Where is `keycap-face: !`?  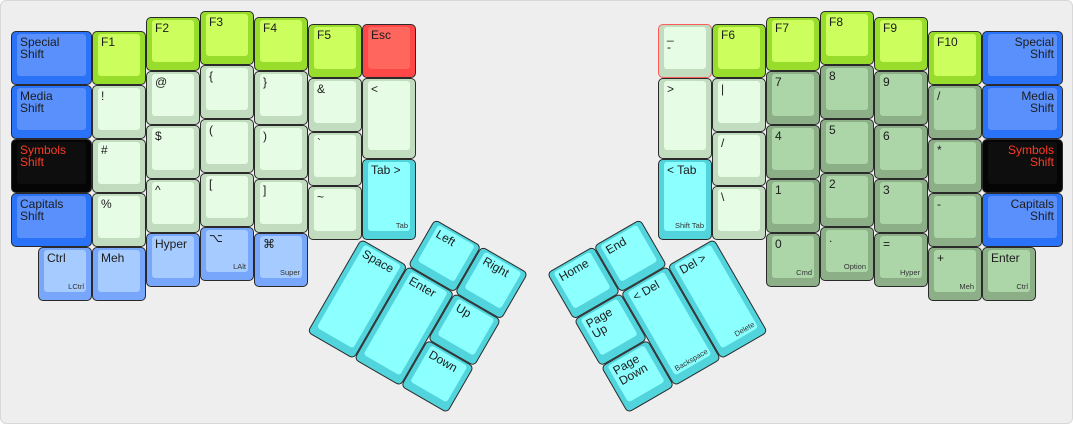
keycap-face: ! is located at coordinates (119, 109).